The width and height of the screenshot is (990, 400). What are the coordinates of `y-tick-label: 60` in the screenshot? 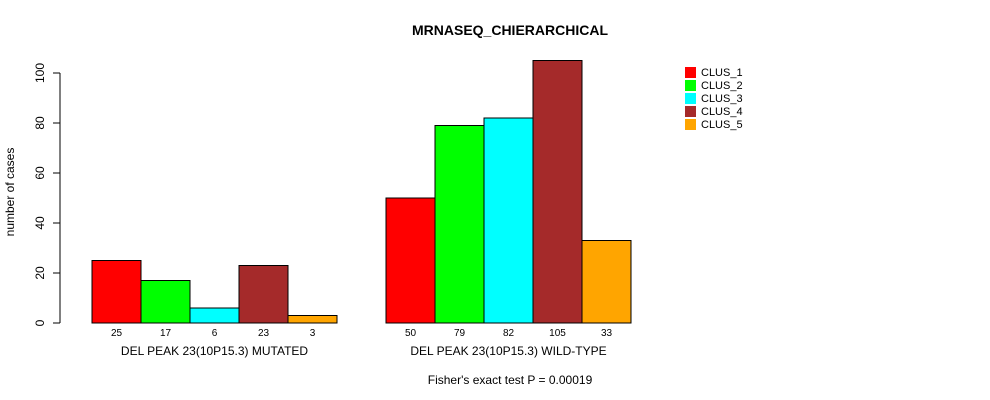 It's located at (40, 173).